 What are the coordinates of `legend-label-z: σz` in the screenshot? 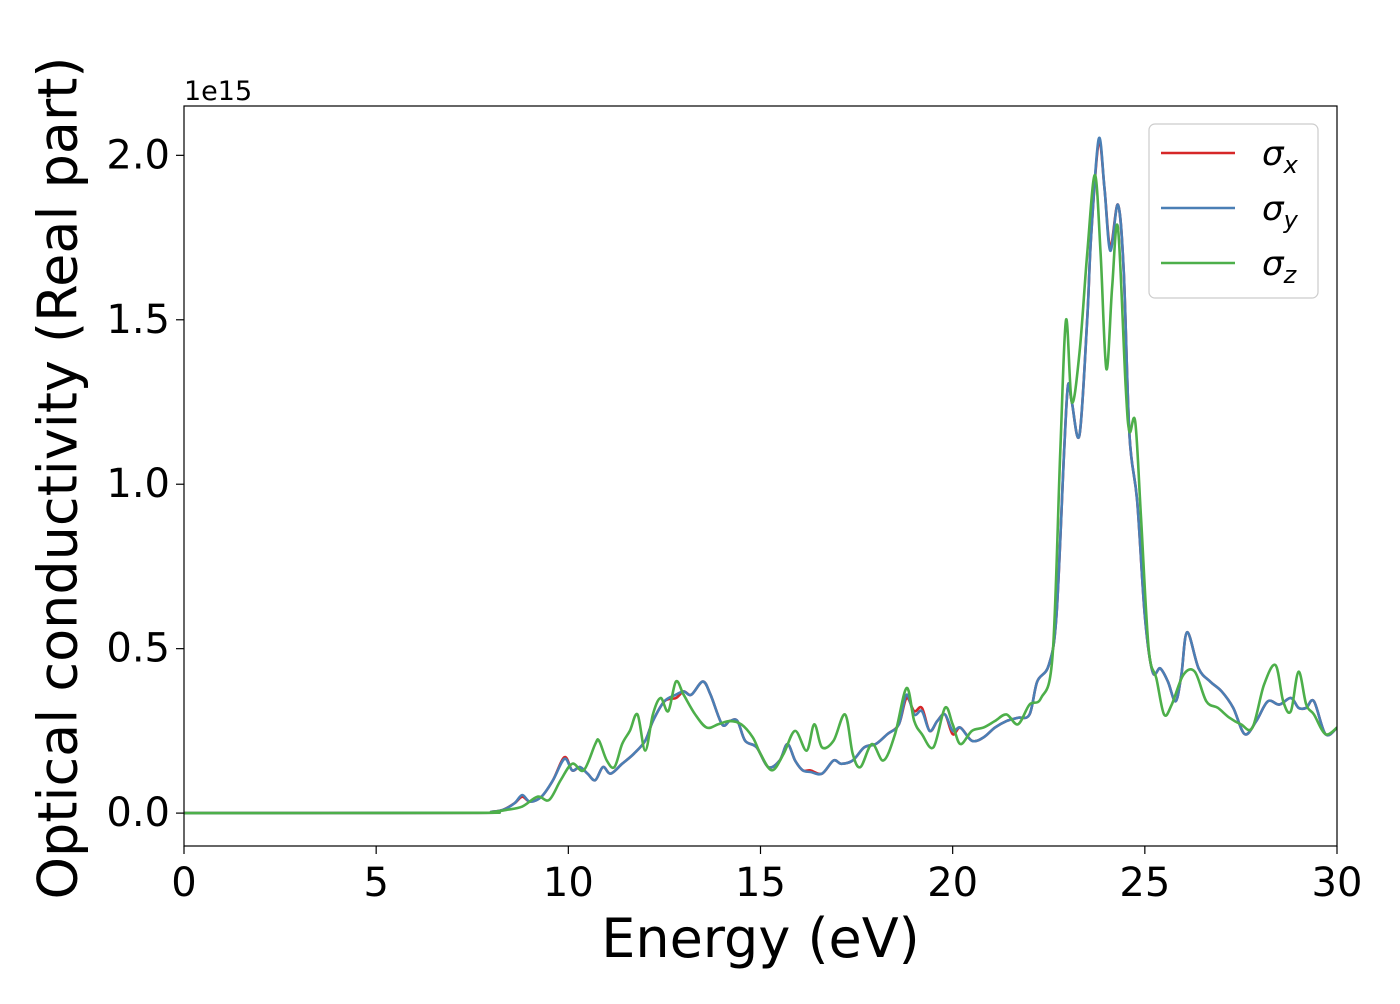 It's located at (1280, 266).